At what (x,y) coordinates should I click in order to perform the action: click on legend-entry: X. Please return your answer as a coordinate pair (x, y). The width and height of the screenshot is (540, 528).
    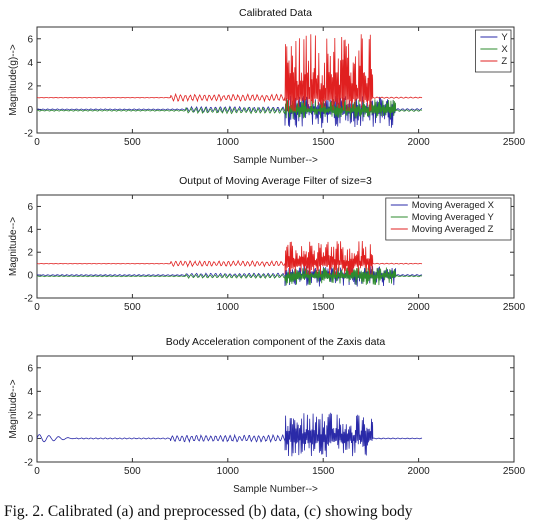
    Looking at the image, I should click on (504, 49).